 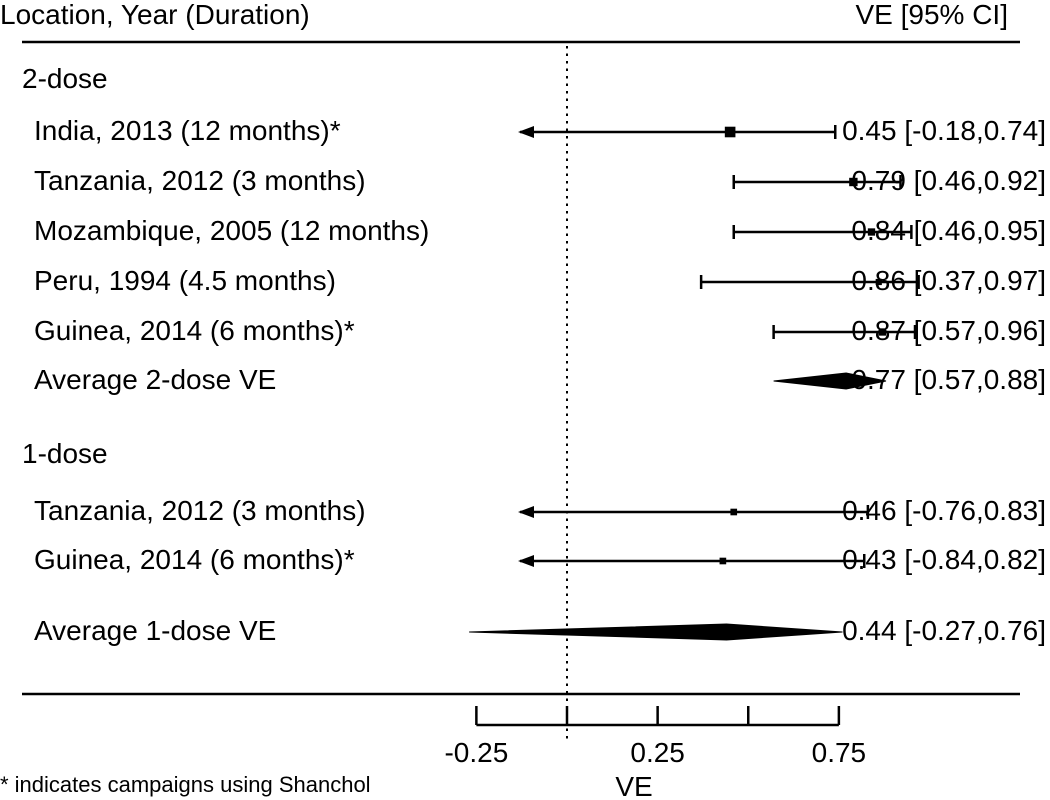 I want to click on summary-row: Average 1-dose VE 0.44 [-0.27,0.76], so click(x=540, y=630).